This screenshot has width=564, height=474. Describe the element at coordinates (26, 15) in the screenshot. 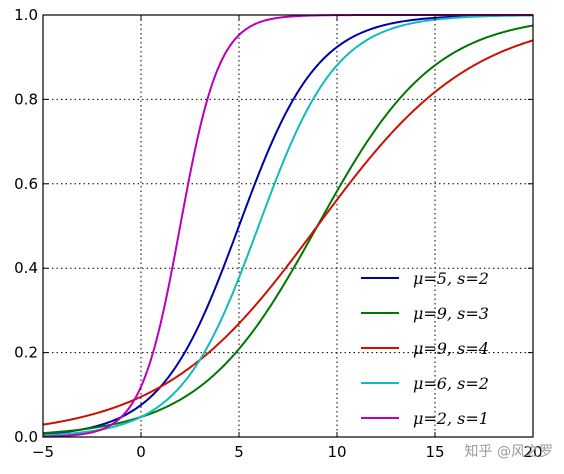

I see `y-tick-label: 1.0` at that location.